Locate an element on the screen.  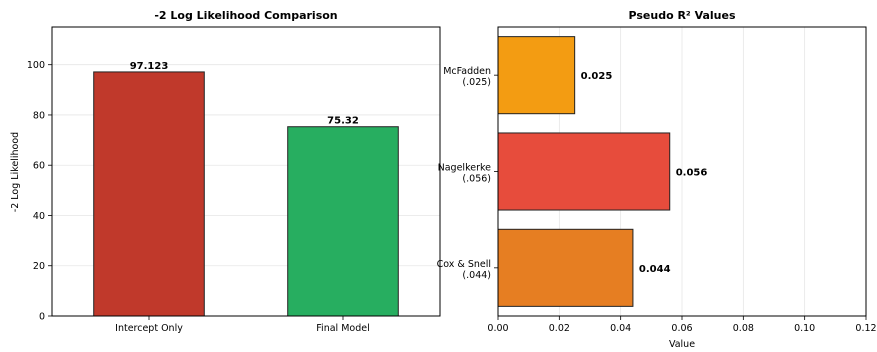
right-y-tick-label: Nagelkerke (.056) is located at coordinates (465, 174).